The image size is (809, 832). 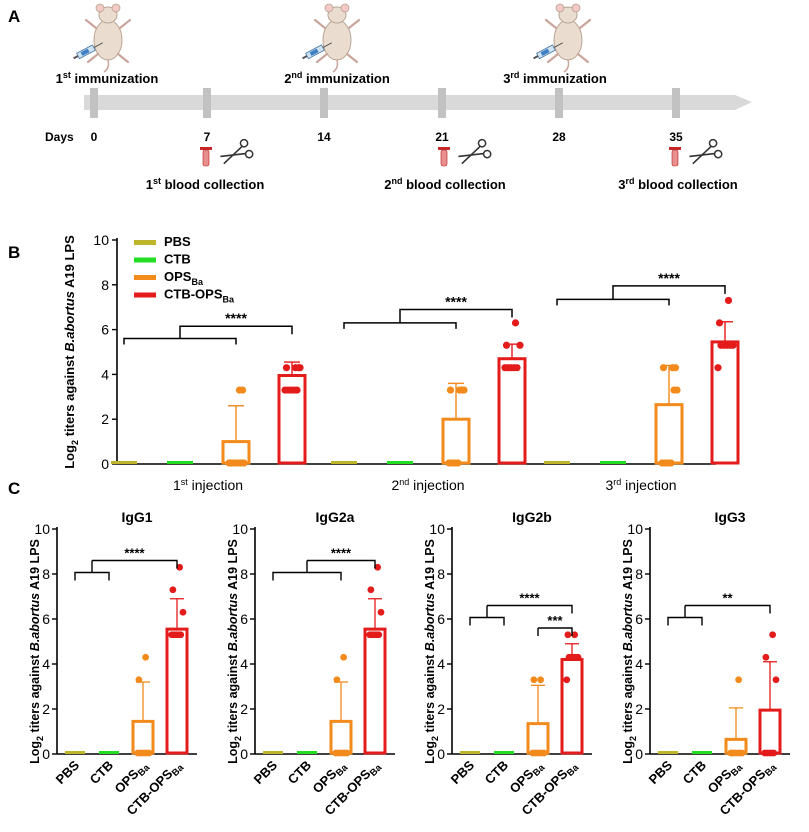 I want to click on y-axis-label: Log2 titers against B.abortus A19 LPS, so click(x=629, y=651).